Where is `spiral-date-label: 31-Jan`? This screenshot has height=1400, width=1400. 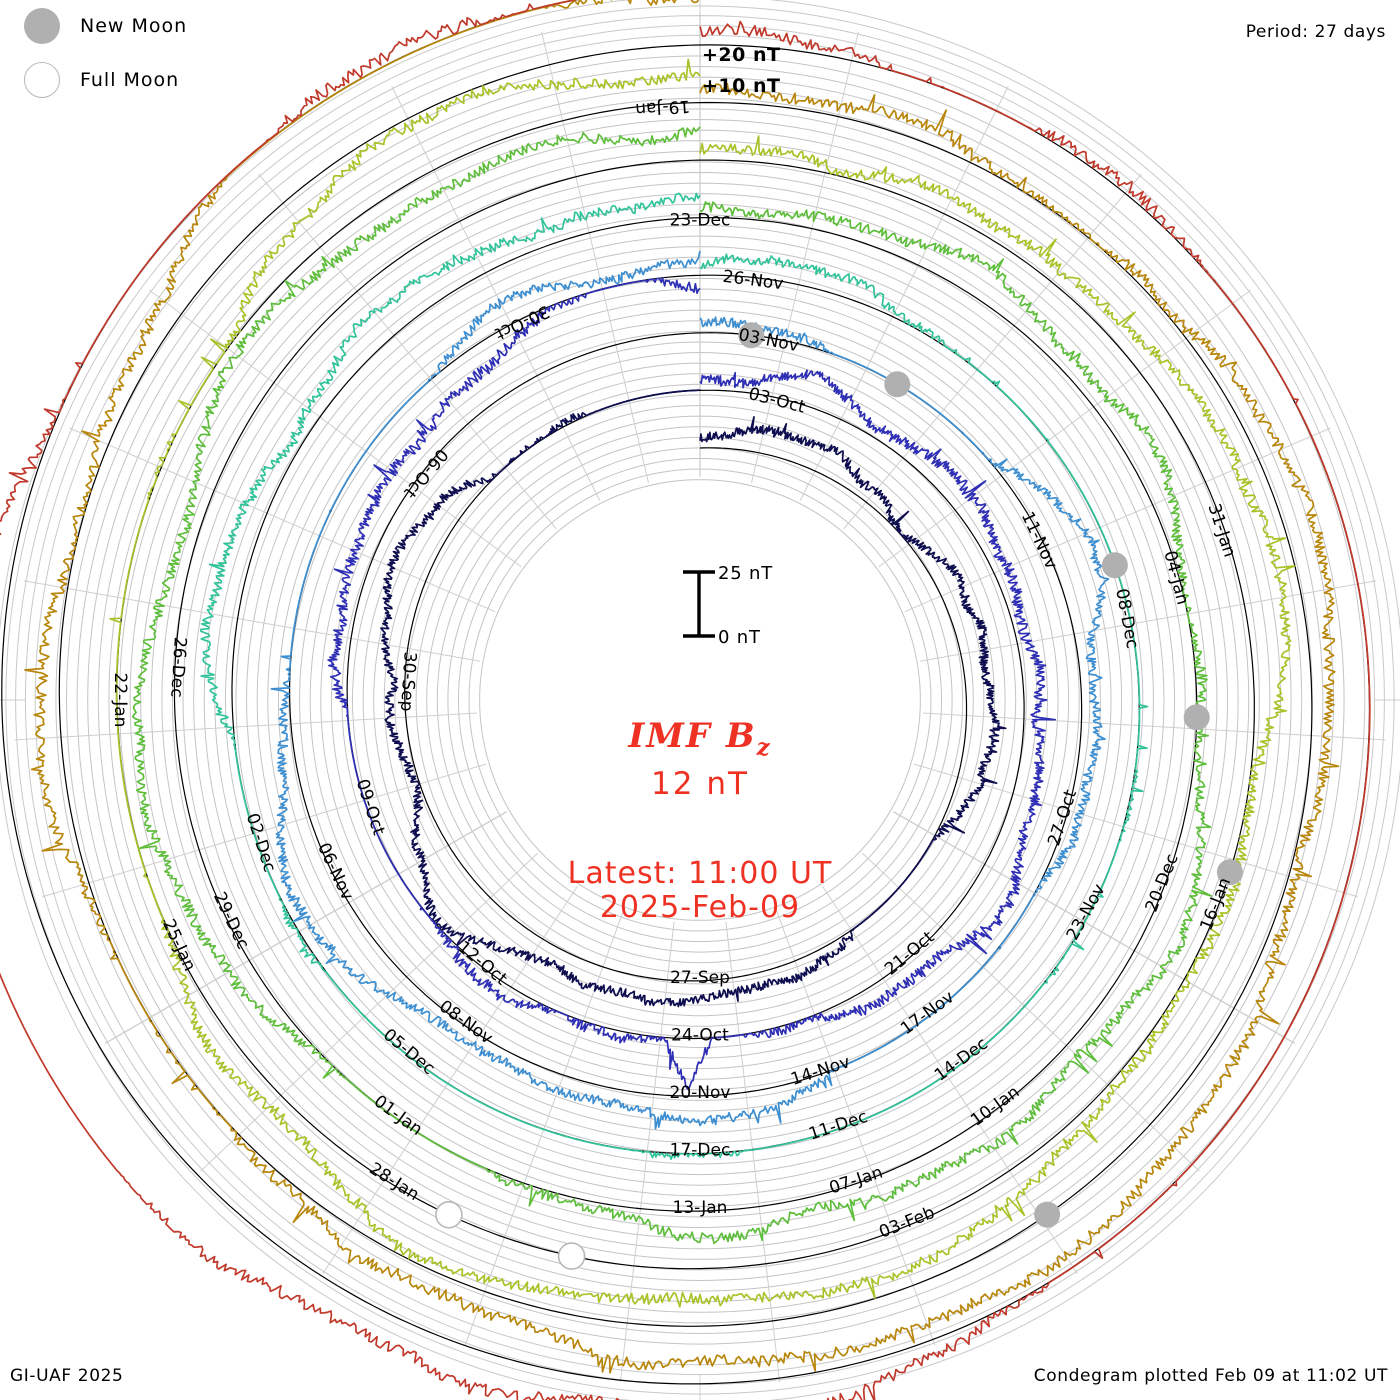
spiral-date-label: 31-Jan is located at coordinates (1222, 530).